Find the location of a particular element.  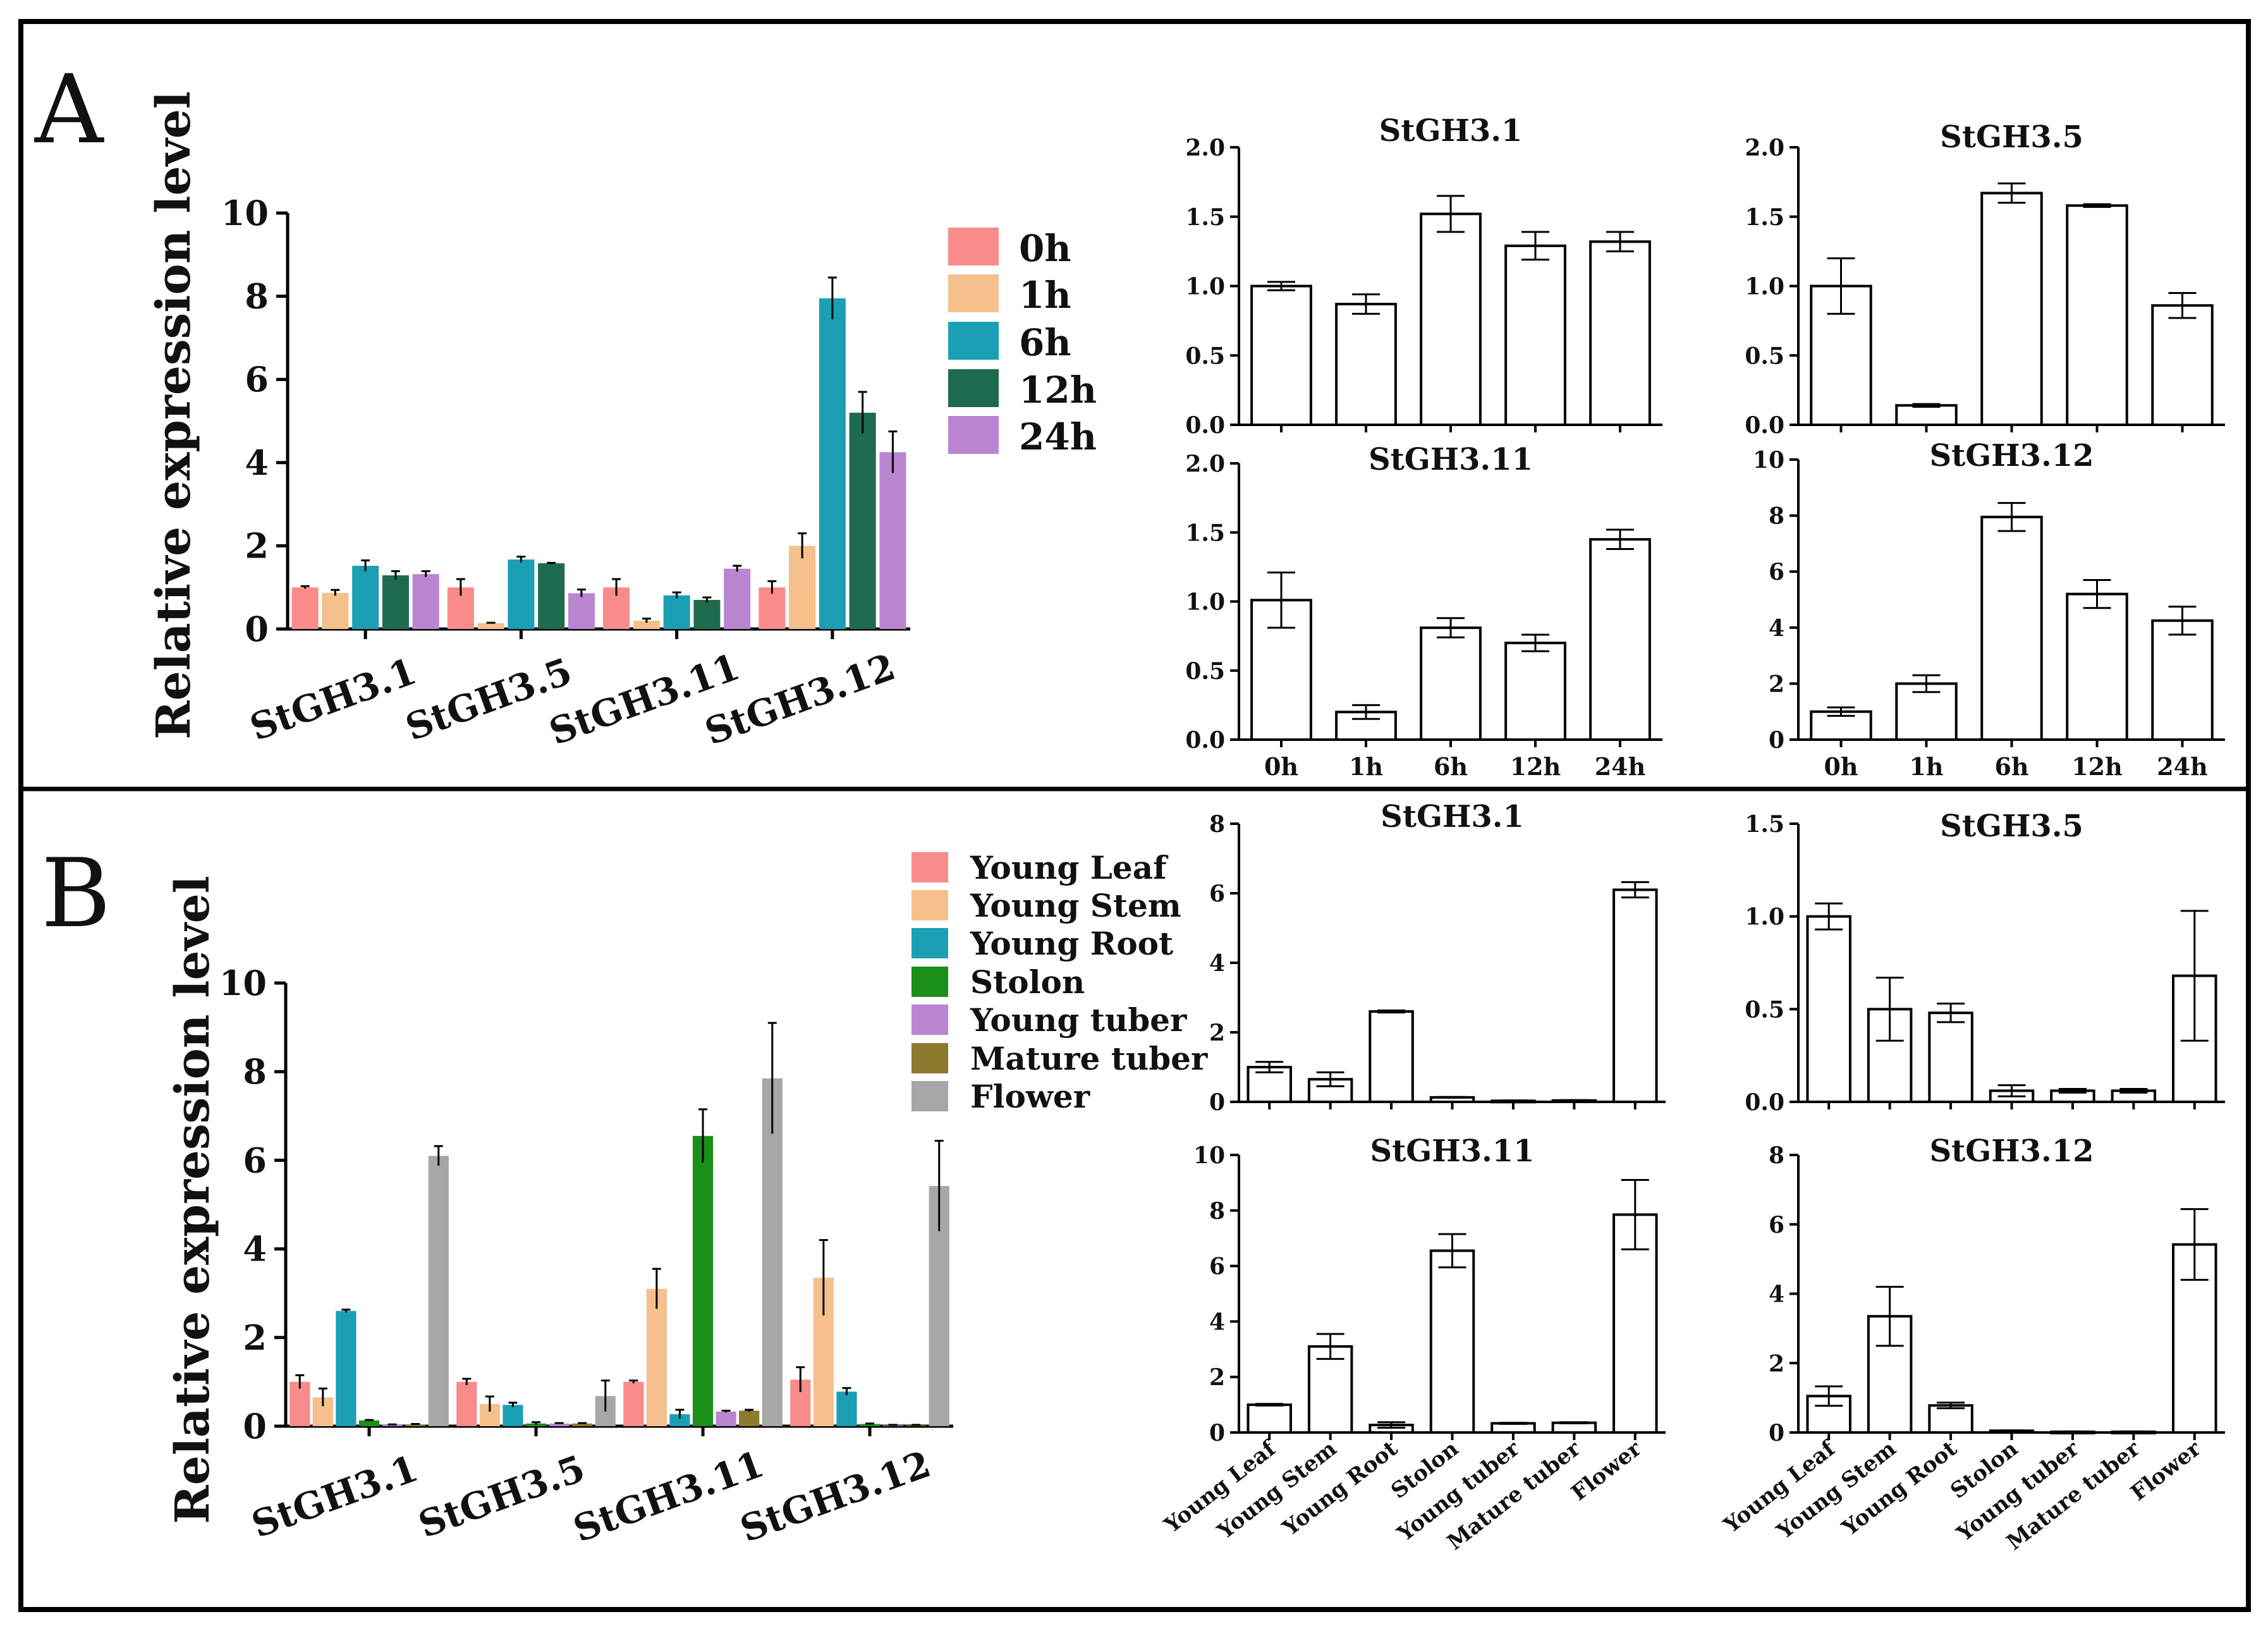

legend-a-swatch-0h is located at coordinates (974, 247).